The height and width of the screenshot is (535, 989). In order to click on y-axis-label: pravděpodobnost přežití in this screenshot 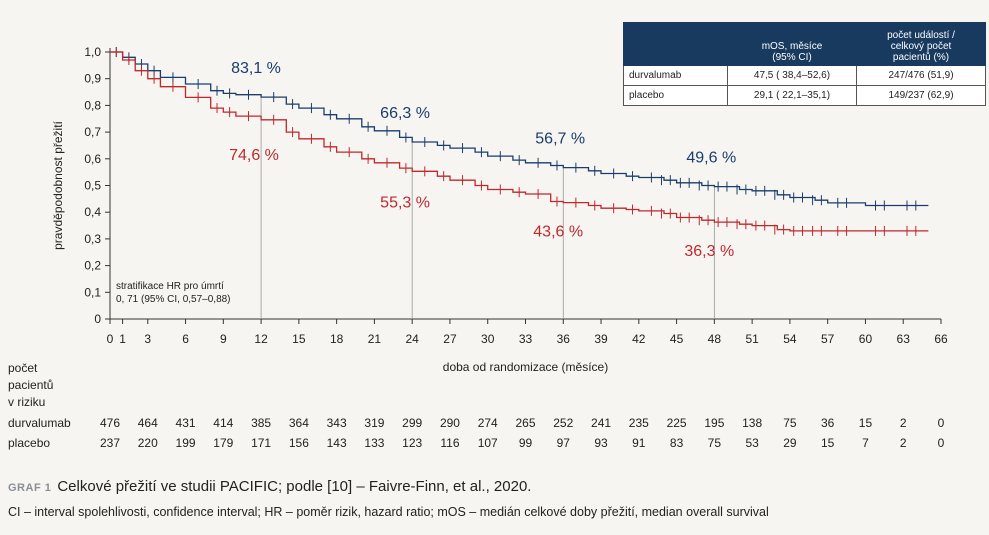, I will do `click(58, 184)`.